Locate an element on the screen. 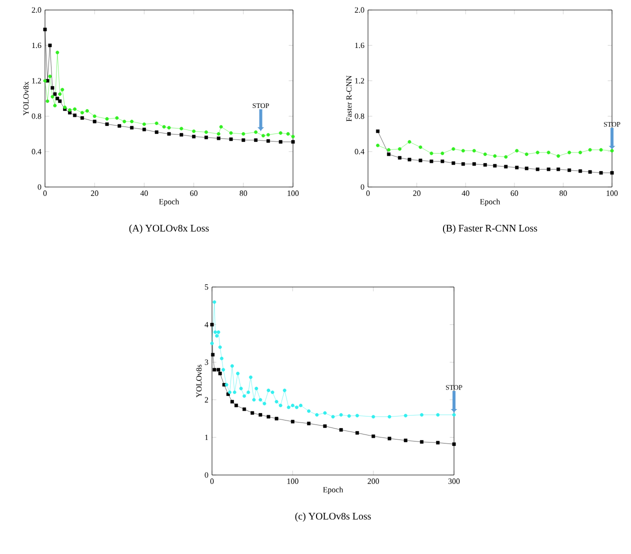 Image resolution: width=631 pixels, height=554 pixels. text: (B) Faster R-CNN Loss is located at coordinates (490, 229).